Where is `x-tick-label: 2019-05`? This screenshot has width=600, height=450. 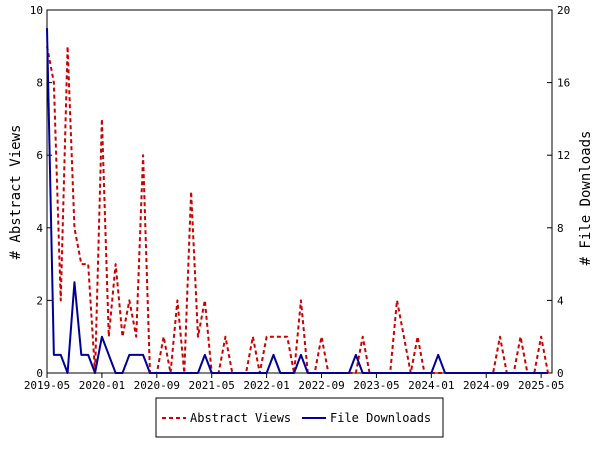
x-tick-label: 2019-05 is located at coordinates (47, 385).